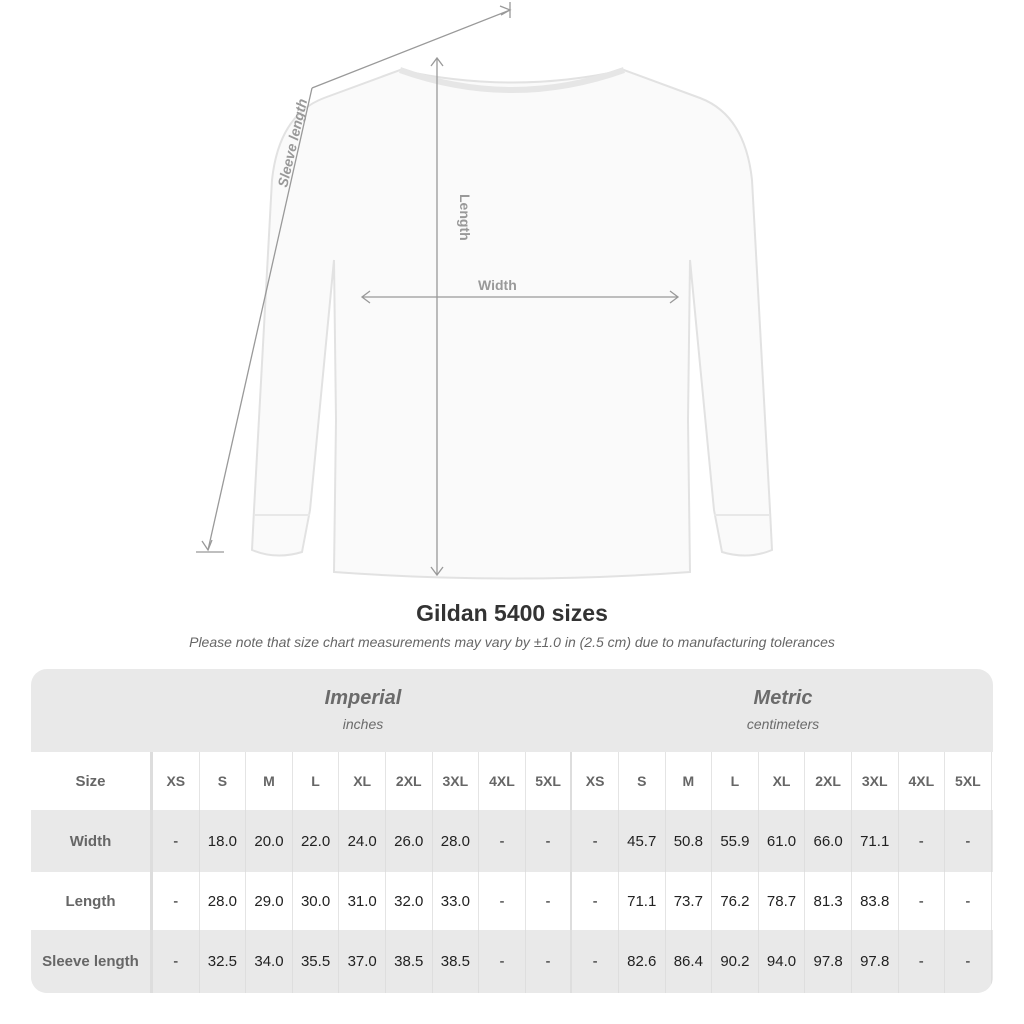 This screenshot has width=1024, height=1024. What do you see at coordinates (223, 961) in the screenshot?
I see `imperial-cell: 32.5` at bounding box center [223, 961].